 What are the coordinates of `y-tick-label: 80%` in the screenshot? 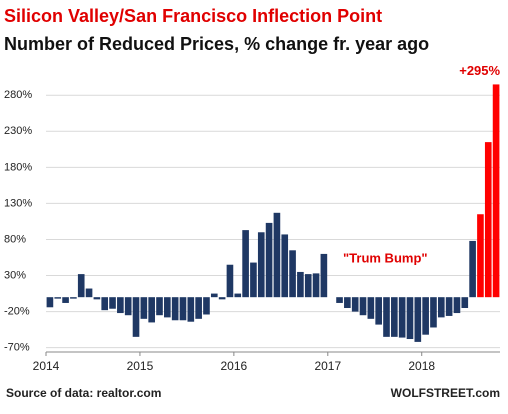 It's located at (15, 239).